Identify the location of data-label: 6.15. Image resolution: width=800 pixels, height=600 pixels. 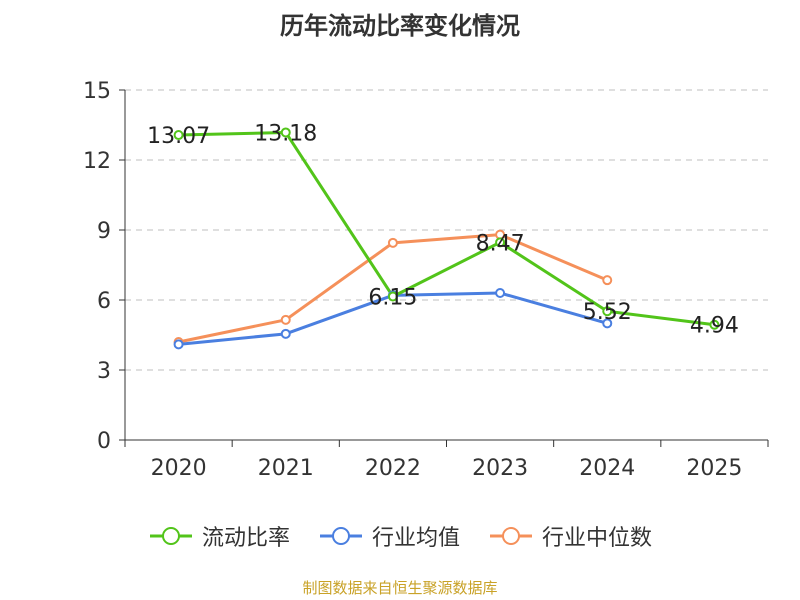
(392, 298).